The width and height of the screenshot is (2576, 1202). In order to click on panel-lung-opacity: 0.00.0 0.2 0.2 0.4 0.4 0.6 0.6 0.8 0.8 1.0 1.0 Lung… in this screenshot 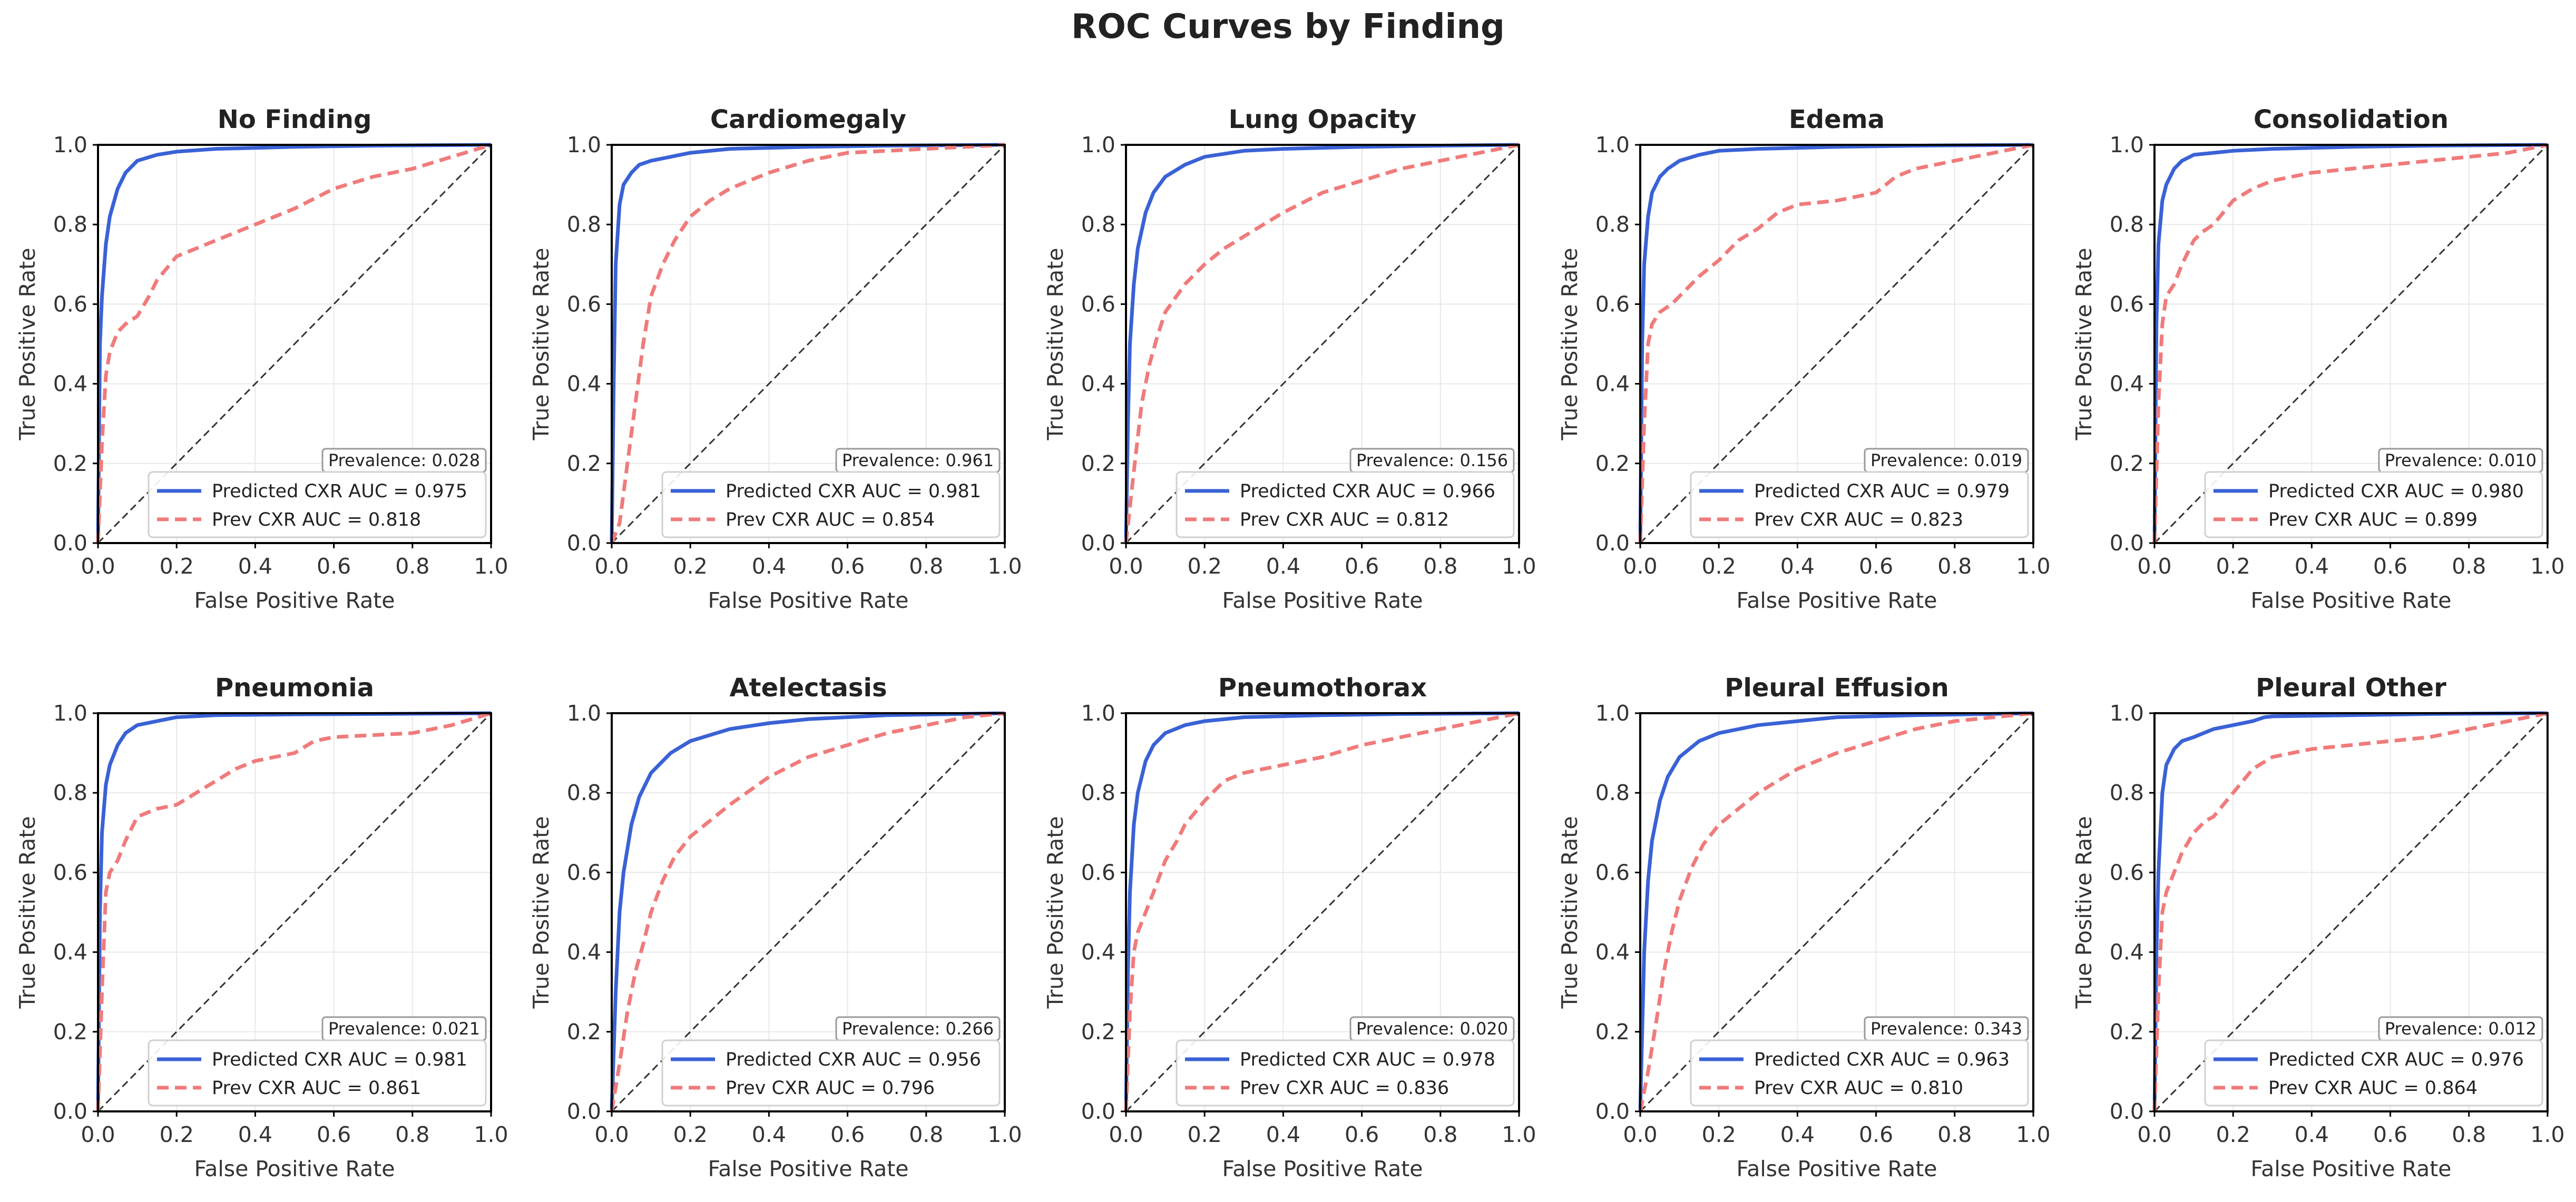, I will do `click(1289, 359)`.